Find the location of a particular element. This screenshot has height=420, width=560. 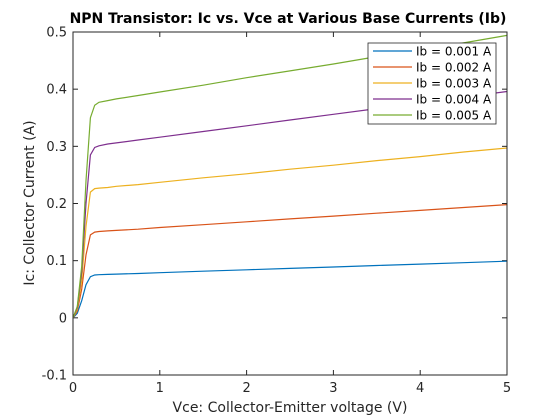

x-tick-label: 2 is located at coordinates (246, 388).